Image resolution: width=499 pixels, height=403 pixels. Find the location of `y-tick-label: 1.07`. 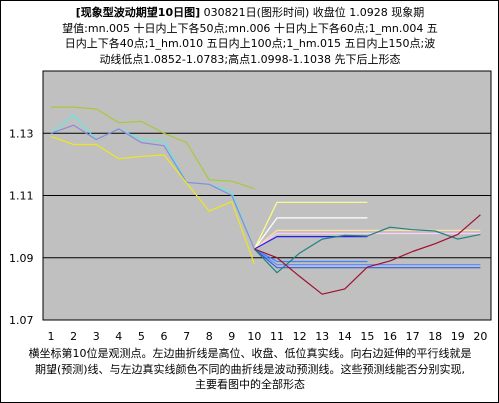

y-tick-label: 1.07 is located at coordinates (21, 320).